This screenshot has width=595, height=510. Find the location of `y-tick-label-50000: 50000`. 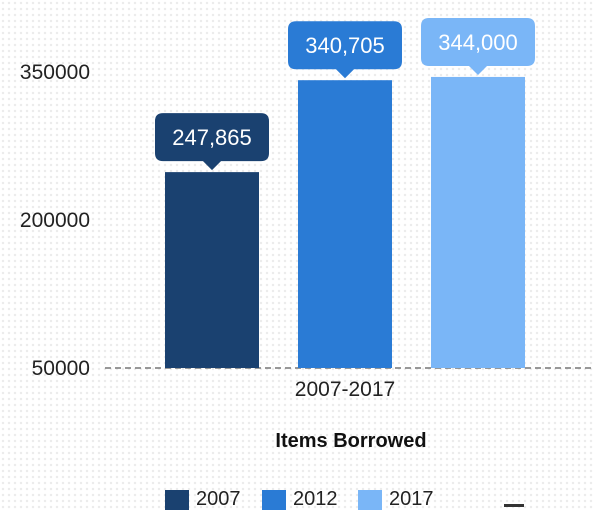

y-tick-label-50000: 50000 is located at coordinates (61, 368).